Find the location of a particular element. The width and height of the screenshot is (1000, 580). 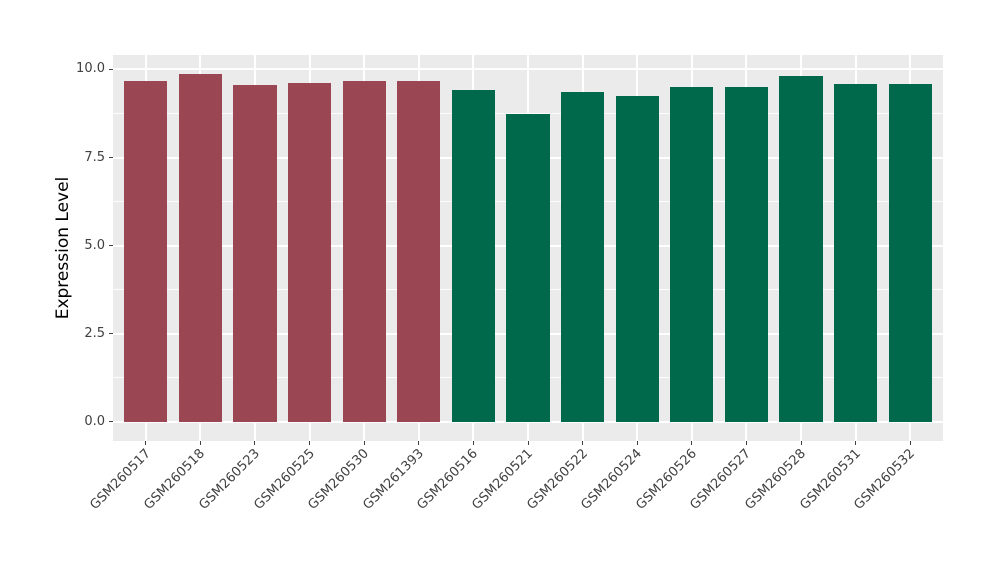

x-tick-label-GSM261393: GSM261393 is located at coordinates (393, 479).